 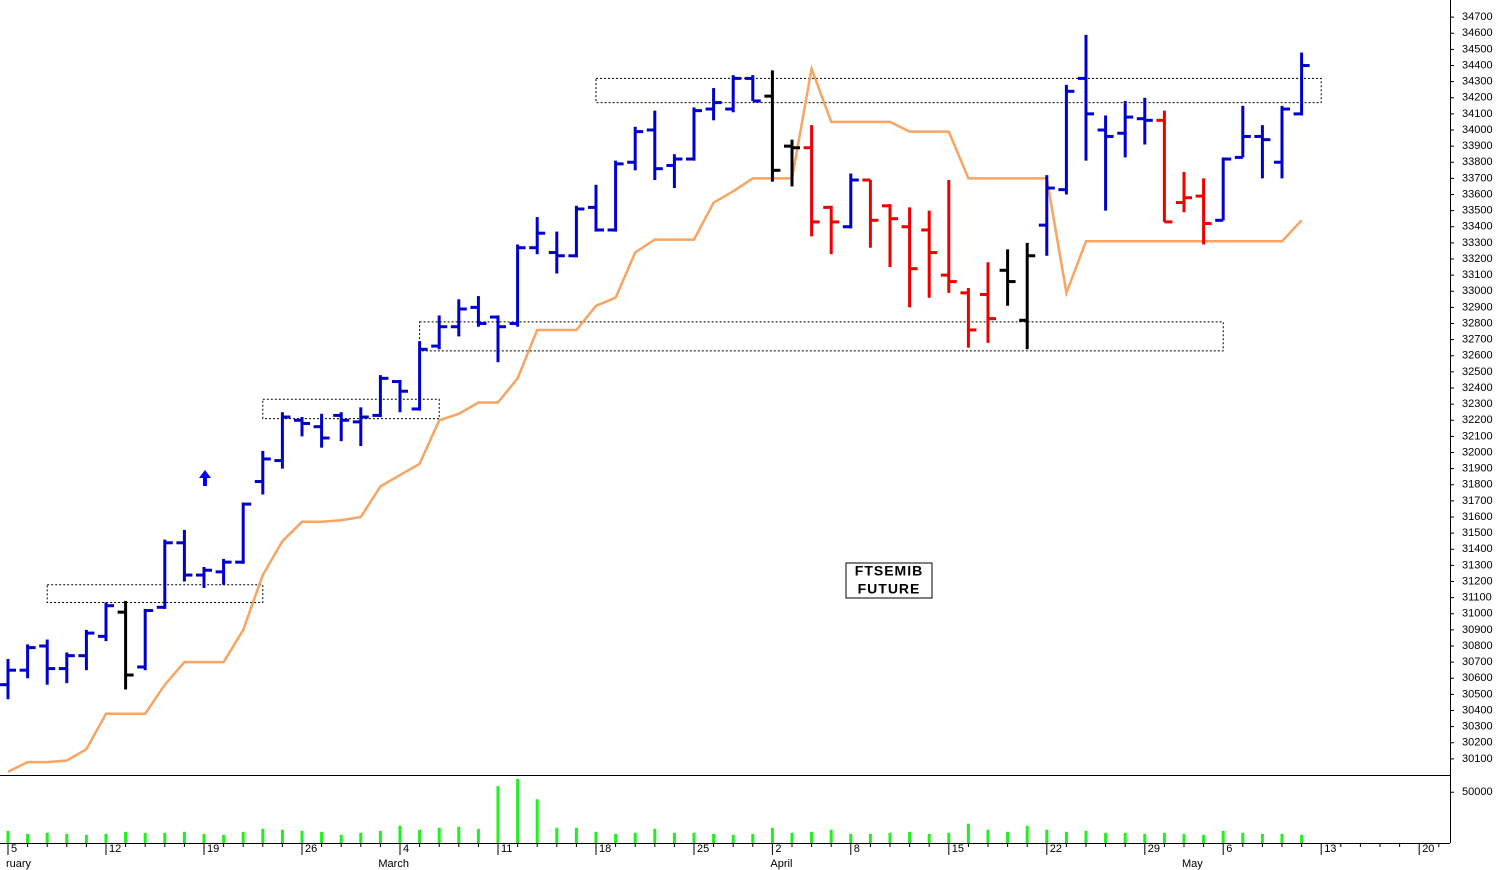 What do you see at coordinates (781, 864) in the screenshot?
I see `month-label: April` at bounding box center [781, 864].